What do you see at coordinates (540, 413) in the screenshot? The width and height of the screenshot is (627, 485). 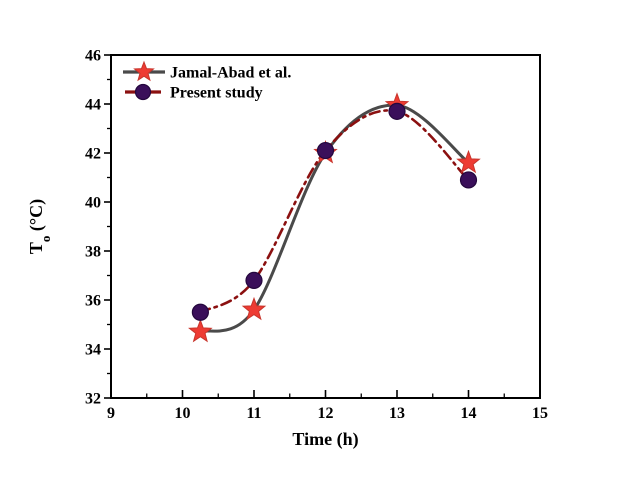 I see `x-axis-tick-label: 15` at bounding box center [540, 413].